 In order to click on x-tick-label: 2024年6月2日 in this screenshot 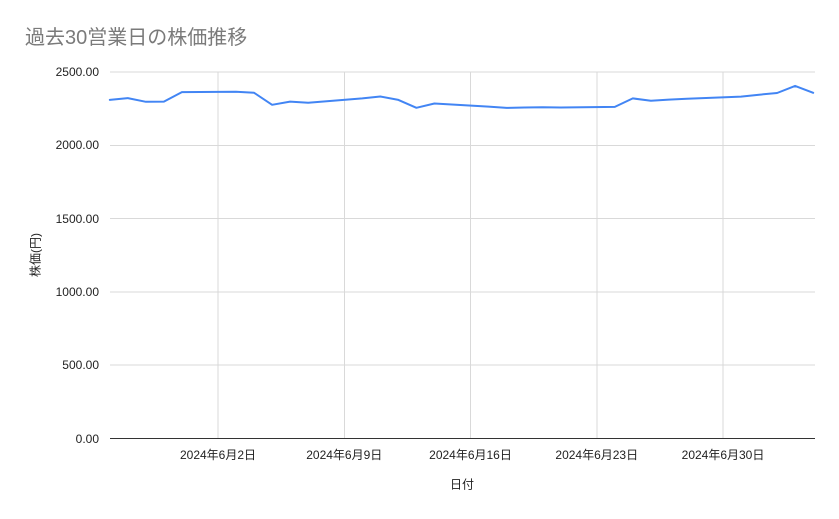, I will do `click(218, 455)`.